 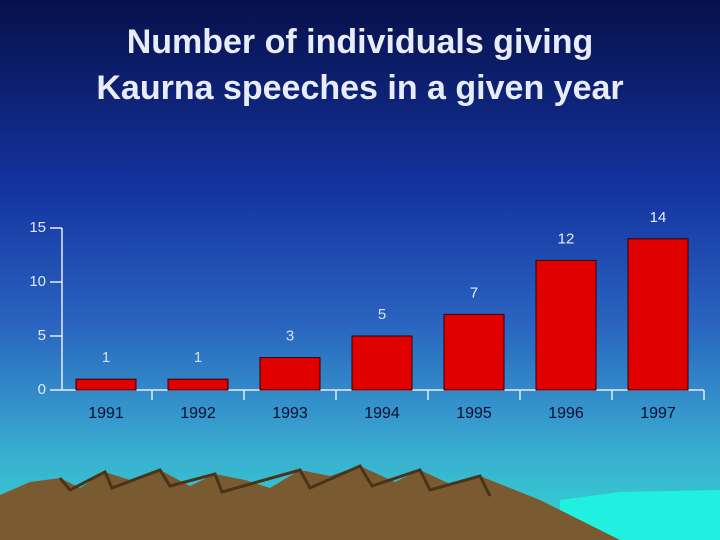 I want to click on value-label: 14, so click(x=658, y=217).